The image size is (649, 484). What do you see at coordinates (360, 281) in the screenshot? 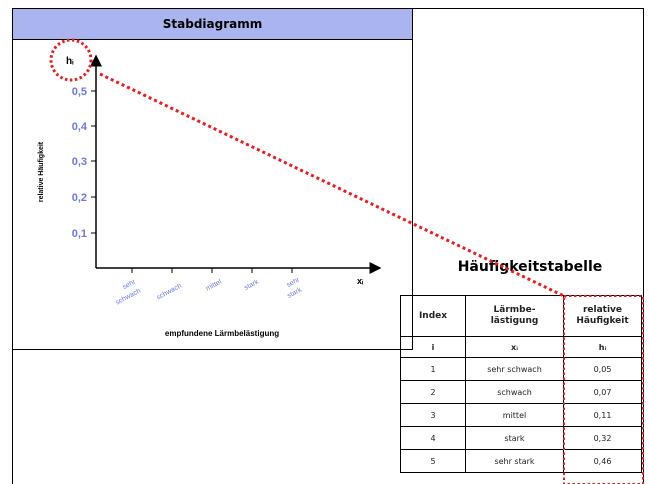
I see `x-axis-symbol: xᵢ` at bounding box center [360, 281].